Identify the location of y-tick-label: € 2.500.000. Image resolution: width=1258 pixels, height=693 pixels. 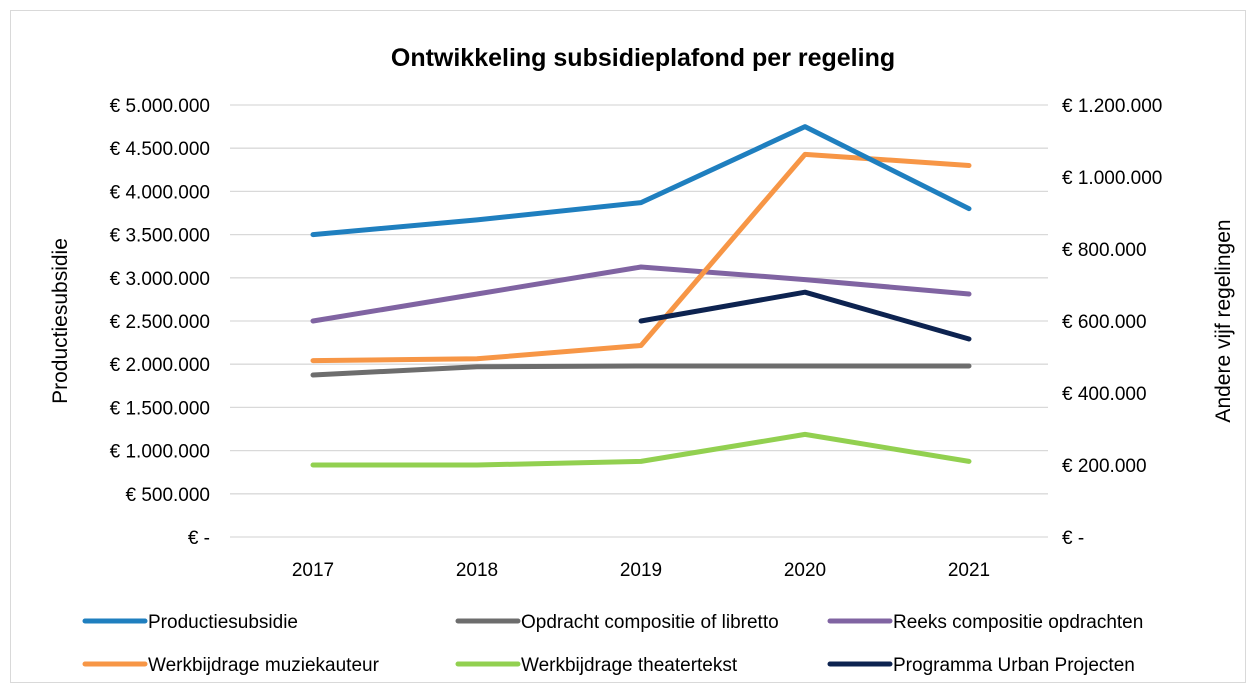
(160, 322).